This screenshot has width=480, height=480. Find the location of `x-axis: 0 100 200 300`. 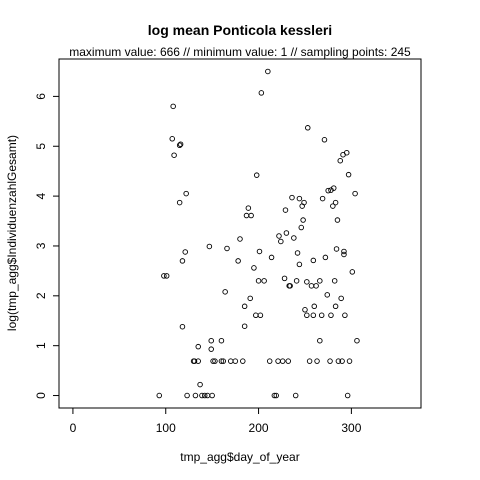

x-axis: 0 100 200 300 is located at coordinates (216, 421).